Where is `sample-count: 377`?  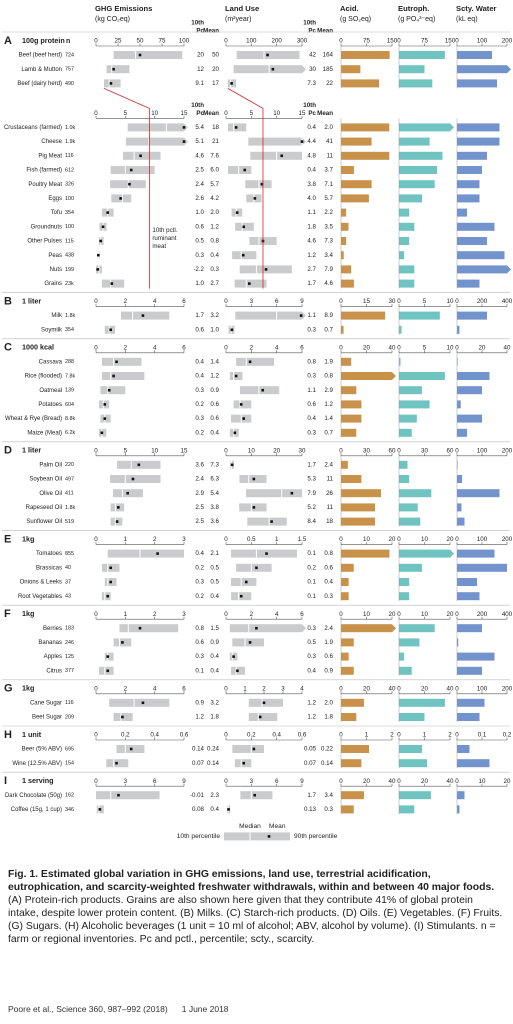
sample-count: 377 is located at coordinates (69, 671).